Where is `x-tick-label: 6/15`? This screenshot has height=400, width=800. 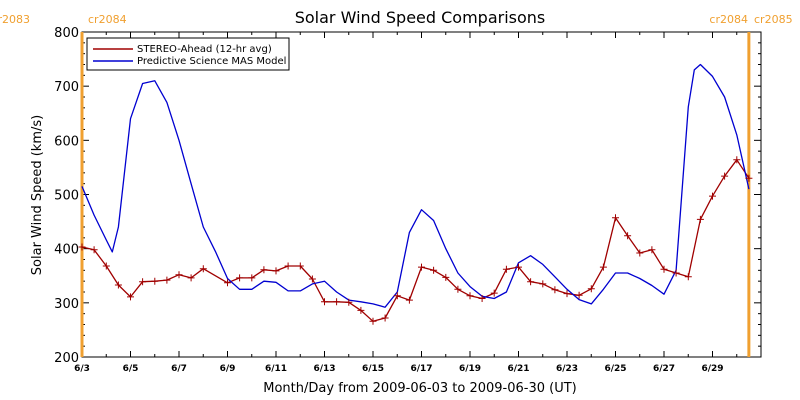 x-tick-label: 6/15 is located at coordinates (373, 369).